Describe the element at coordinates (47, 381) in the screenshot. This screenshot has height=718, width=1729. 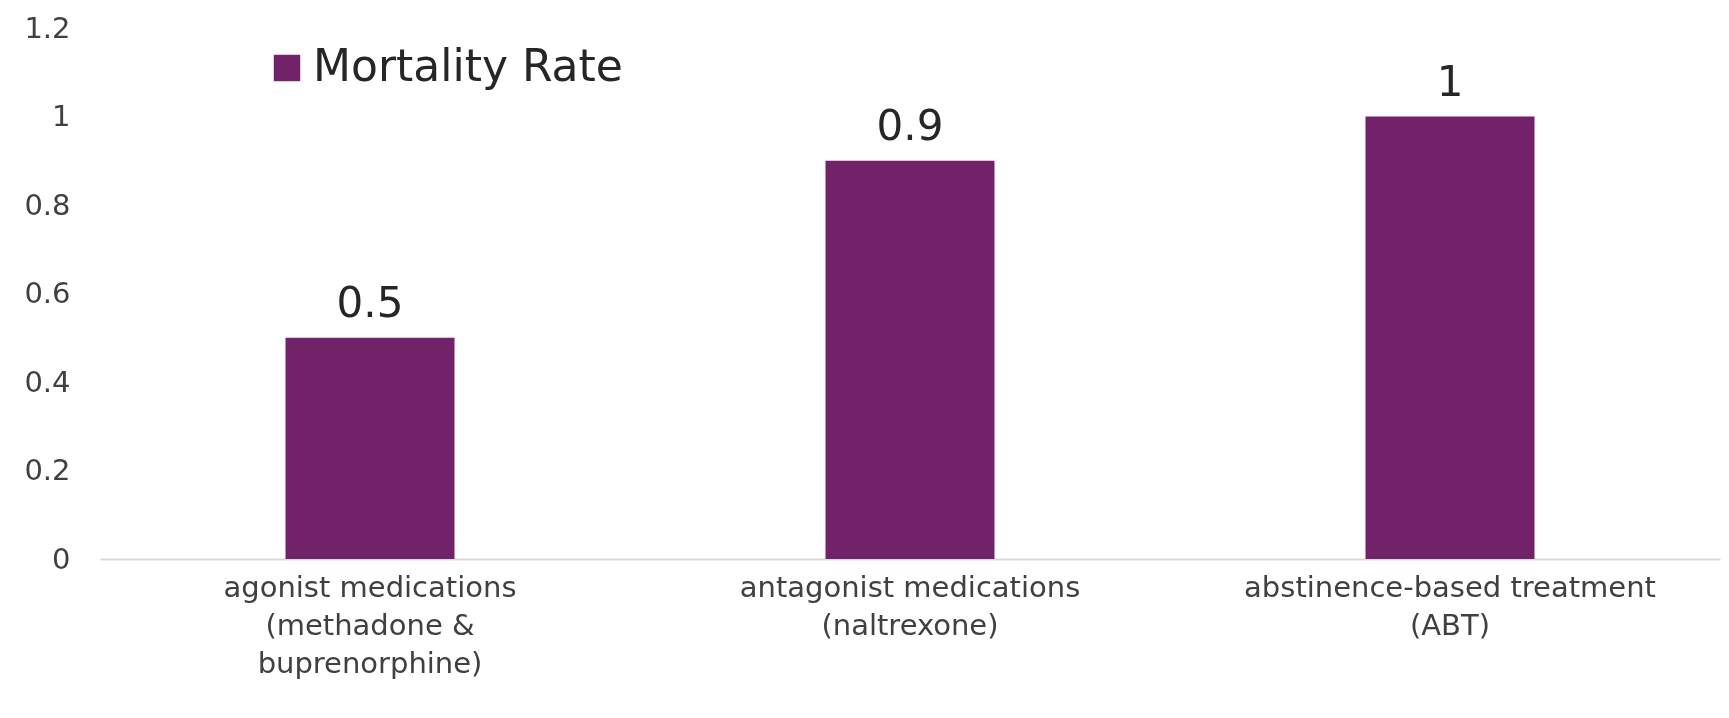
I see `y-tick-label: 0.4` at that location.